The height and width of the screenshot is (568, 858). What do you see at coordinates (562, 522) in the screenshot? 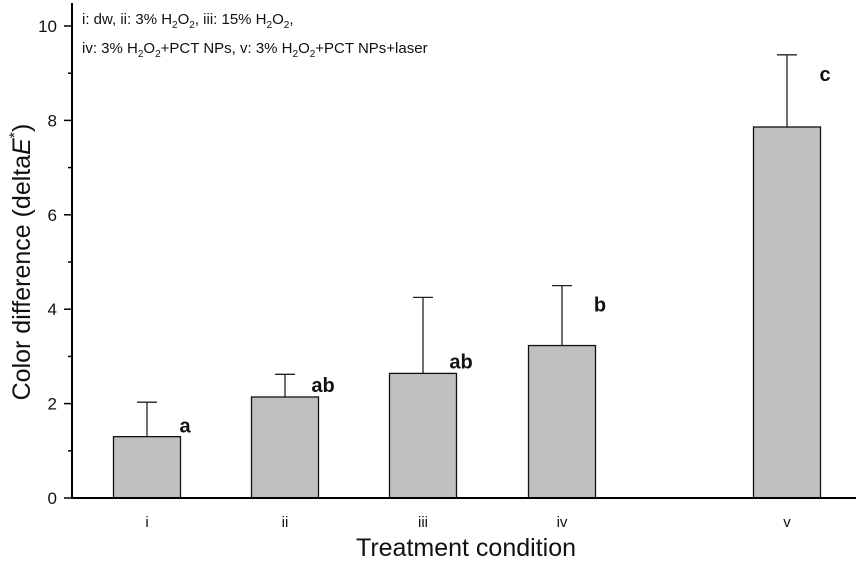
I see `x-tick-label: iv` at bounding box center [562, 522].